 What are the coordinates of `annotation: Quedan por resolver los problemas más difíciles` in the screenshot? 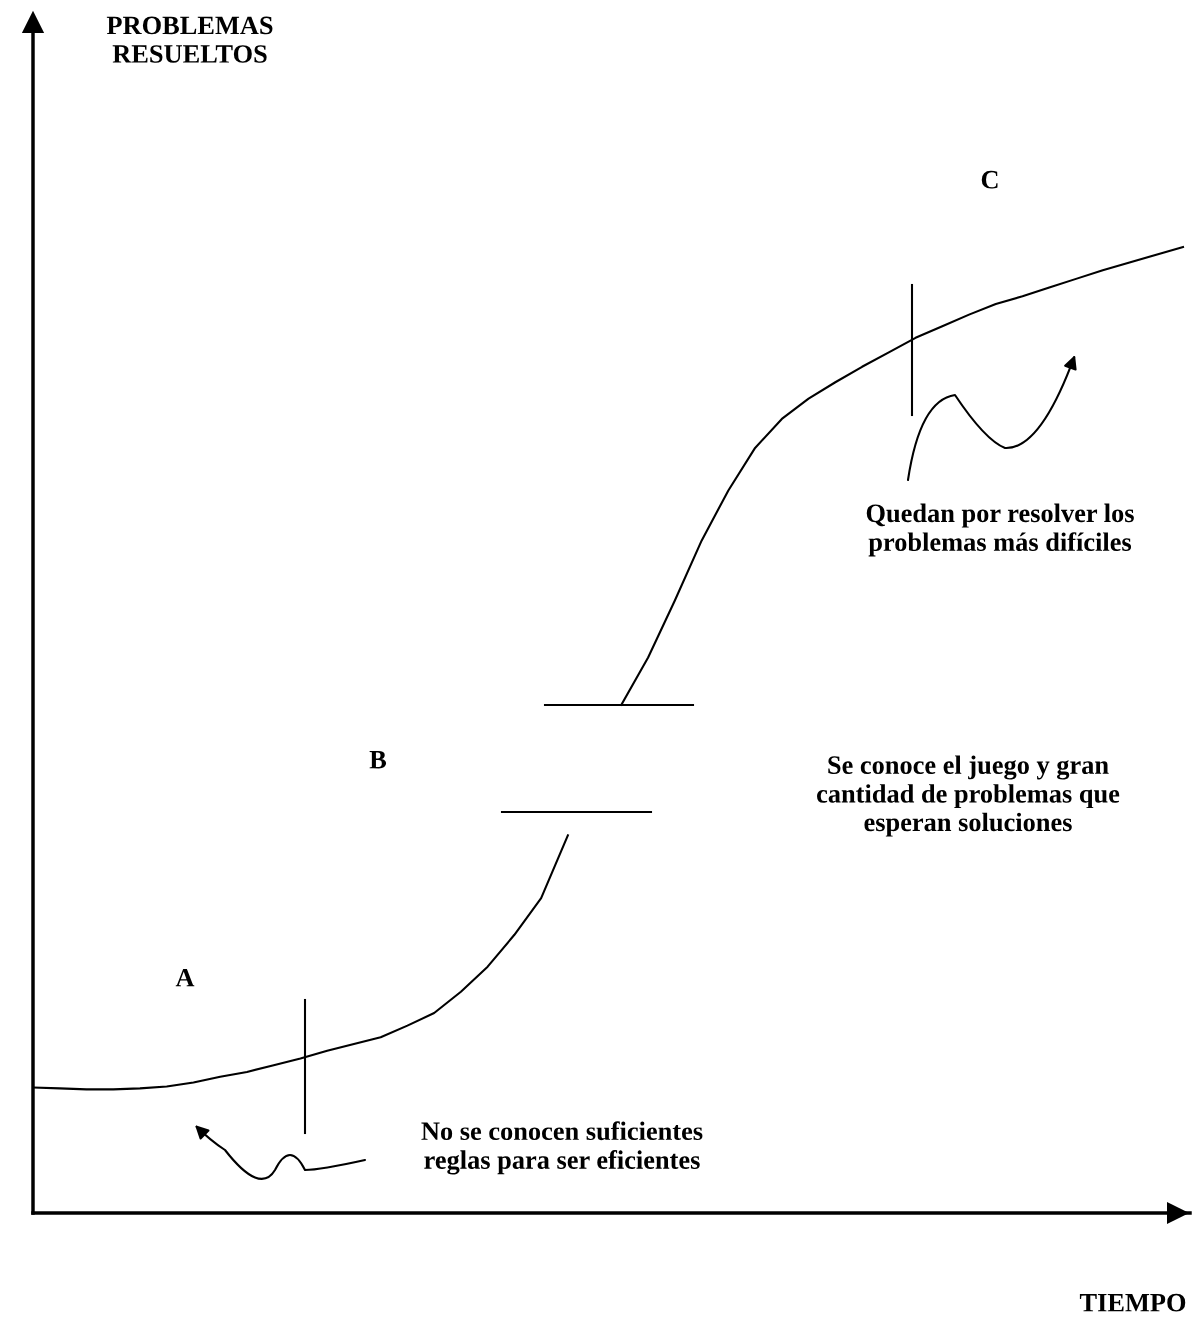 It's located at (1000, 530).